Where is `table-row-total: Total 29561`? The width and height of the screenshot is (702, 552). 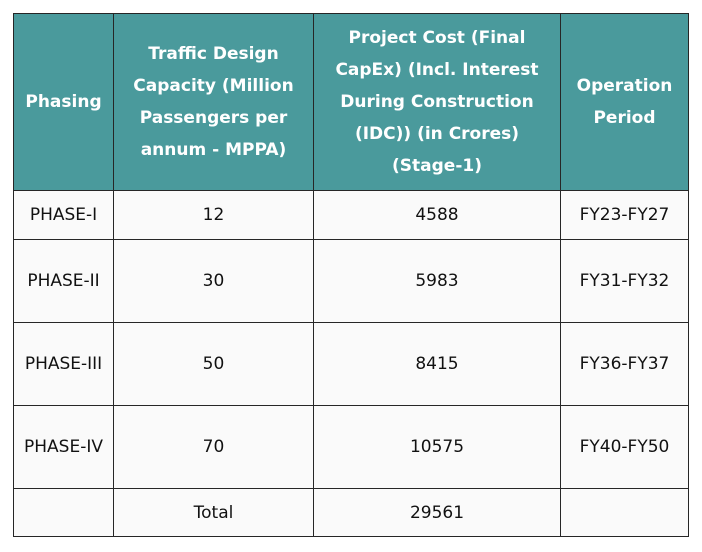 table-row-total: Total 29561 is located at coordinates (351, 512).